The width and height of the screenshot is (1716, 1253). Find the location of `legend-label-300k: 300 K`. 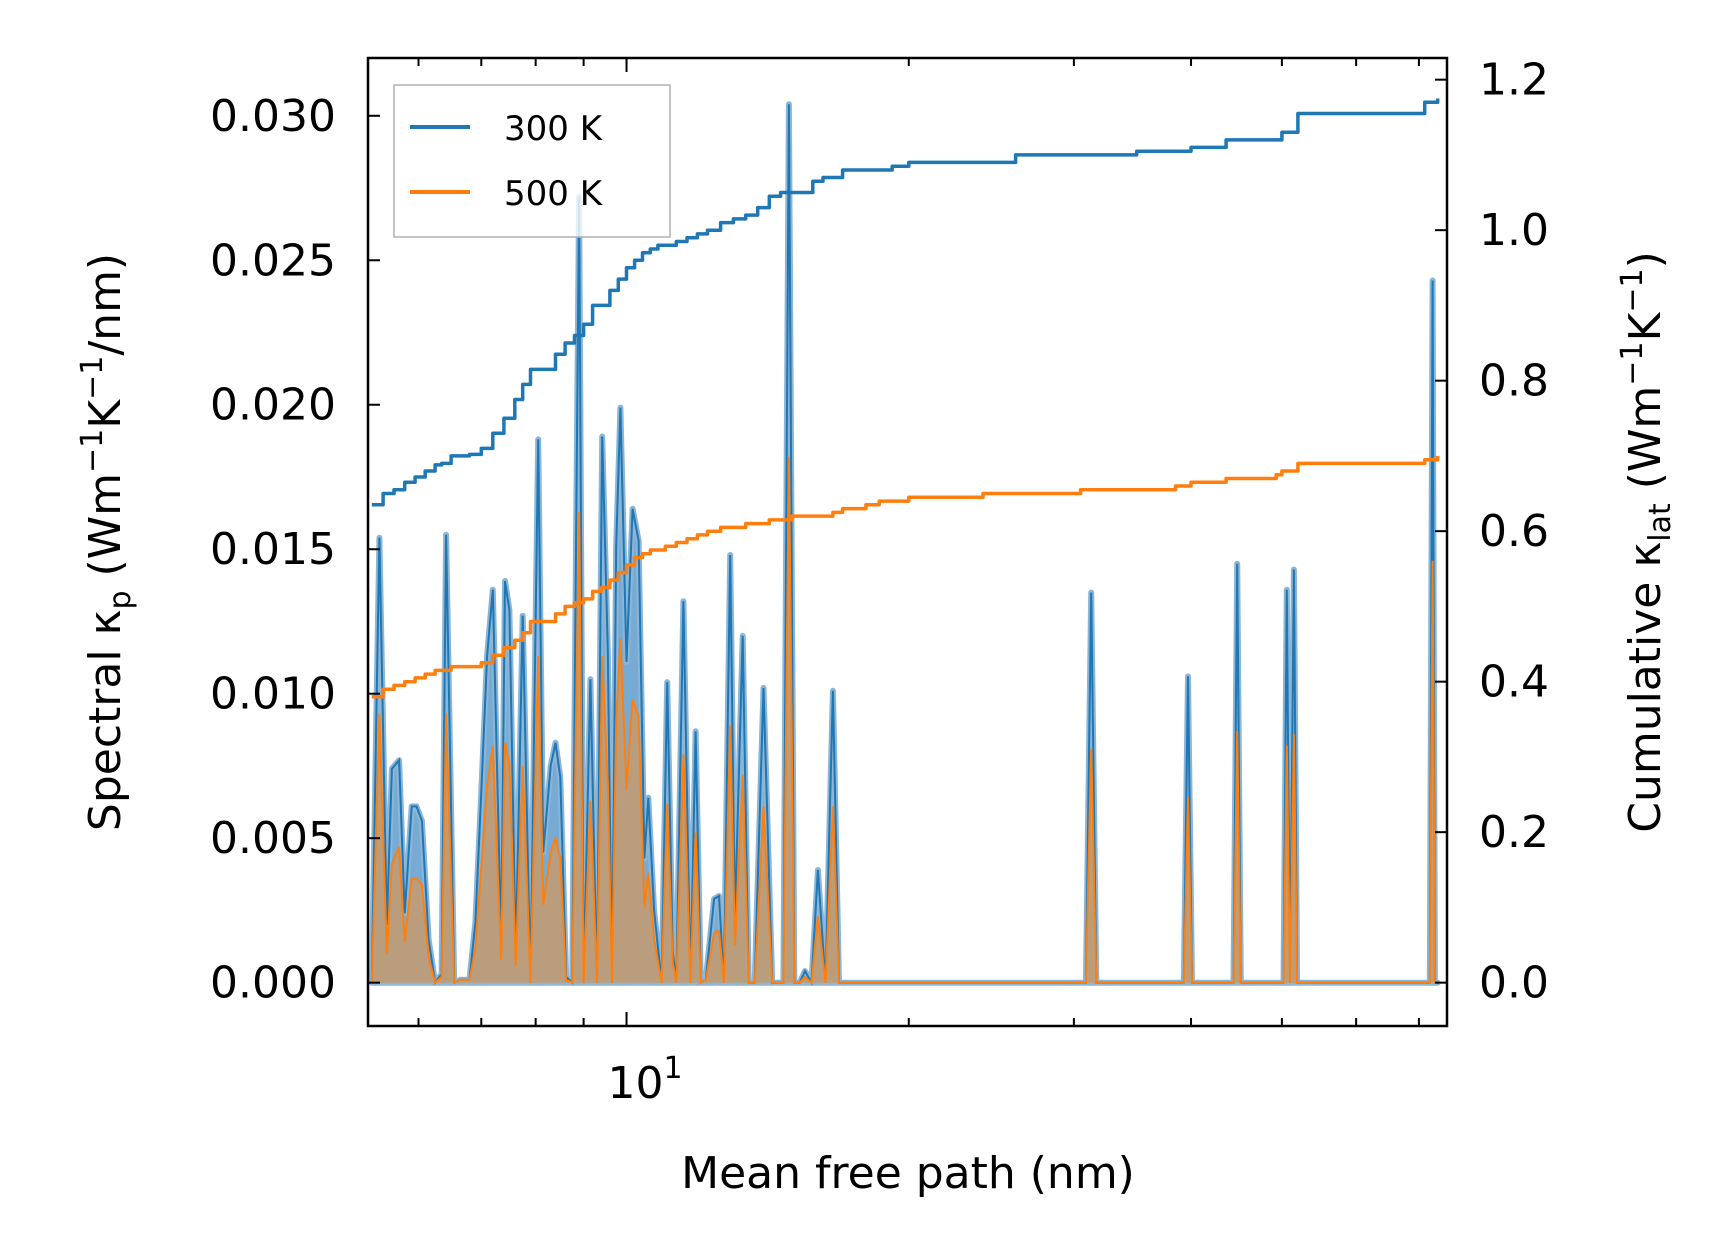

legend-label-300k: 300 K is located at coordinates (554, 129).